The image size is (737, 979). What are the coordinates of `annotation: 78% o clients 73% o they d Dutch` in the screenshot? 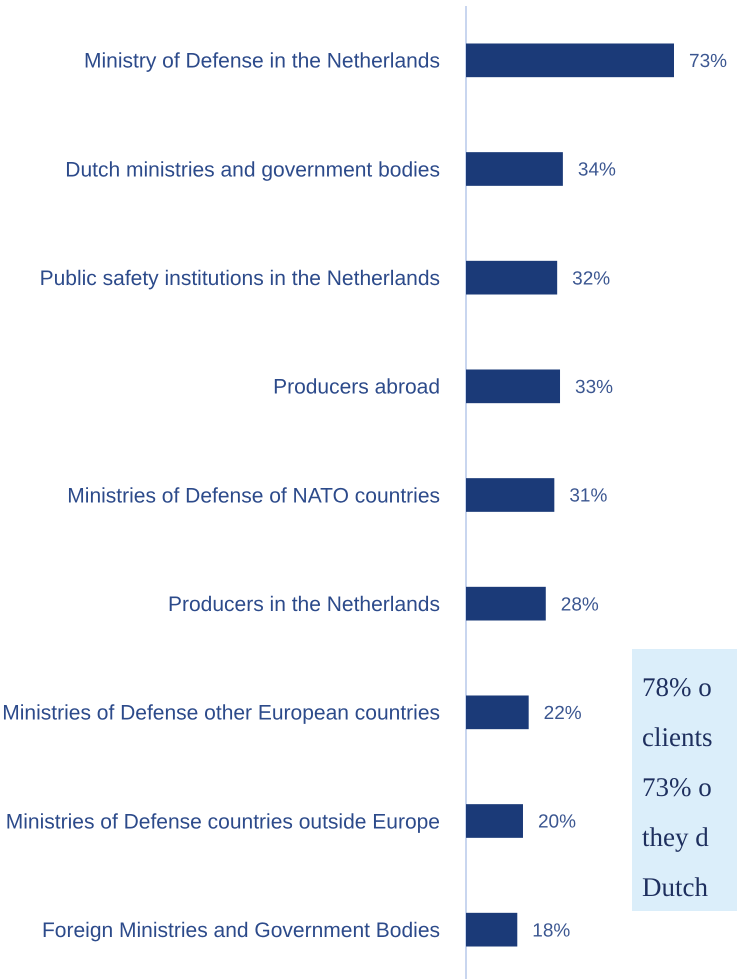 It's located at (677, 787).